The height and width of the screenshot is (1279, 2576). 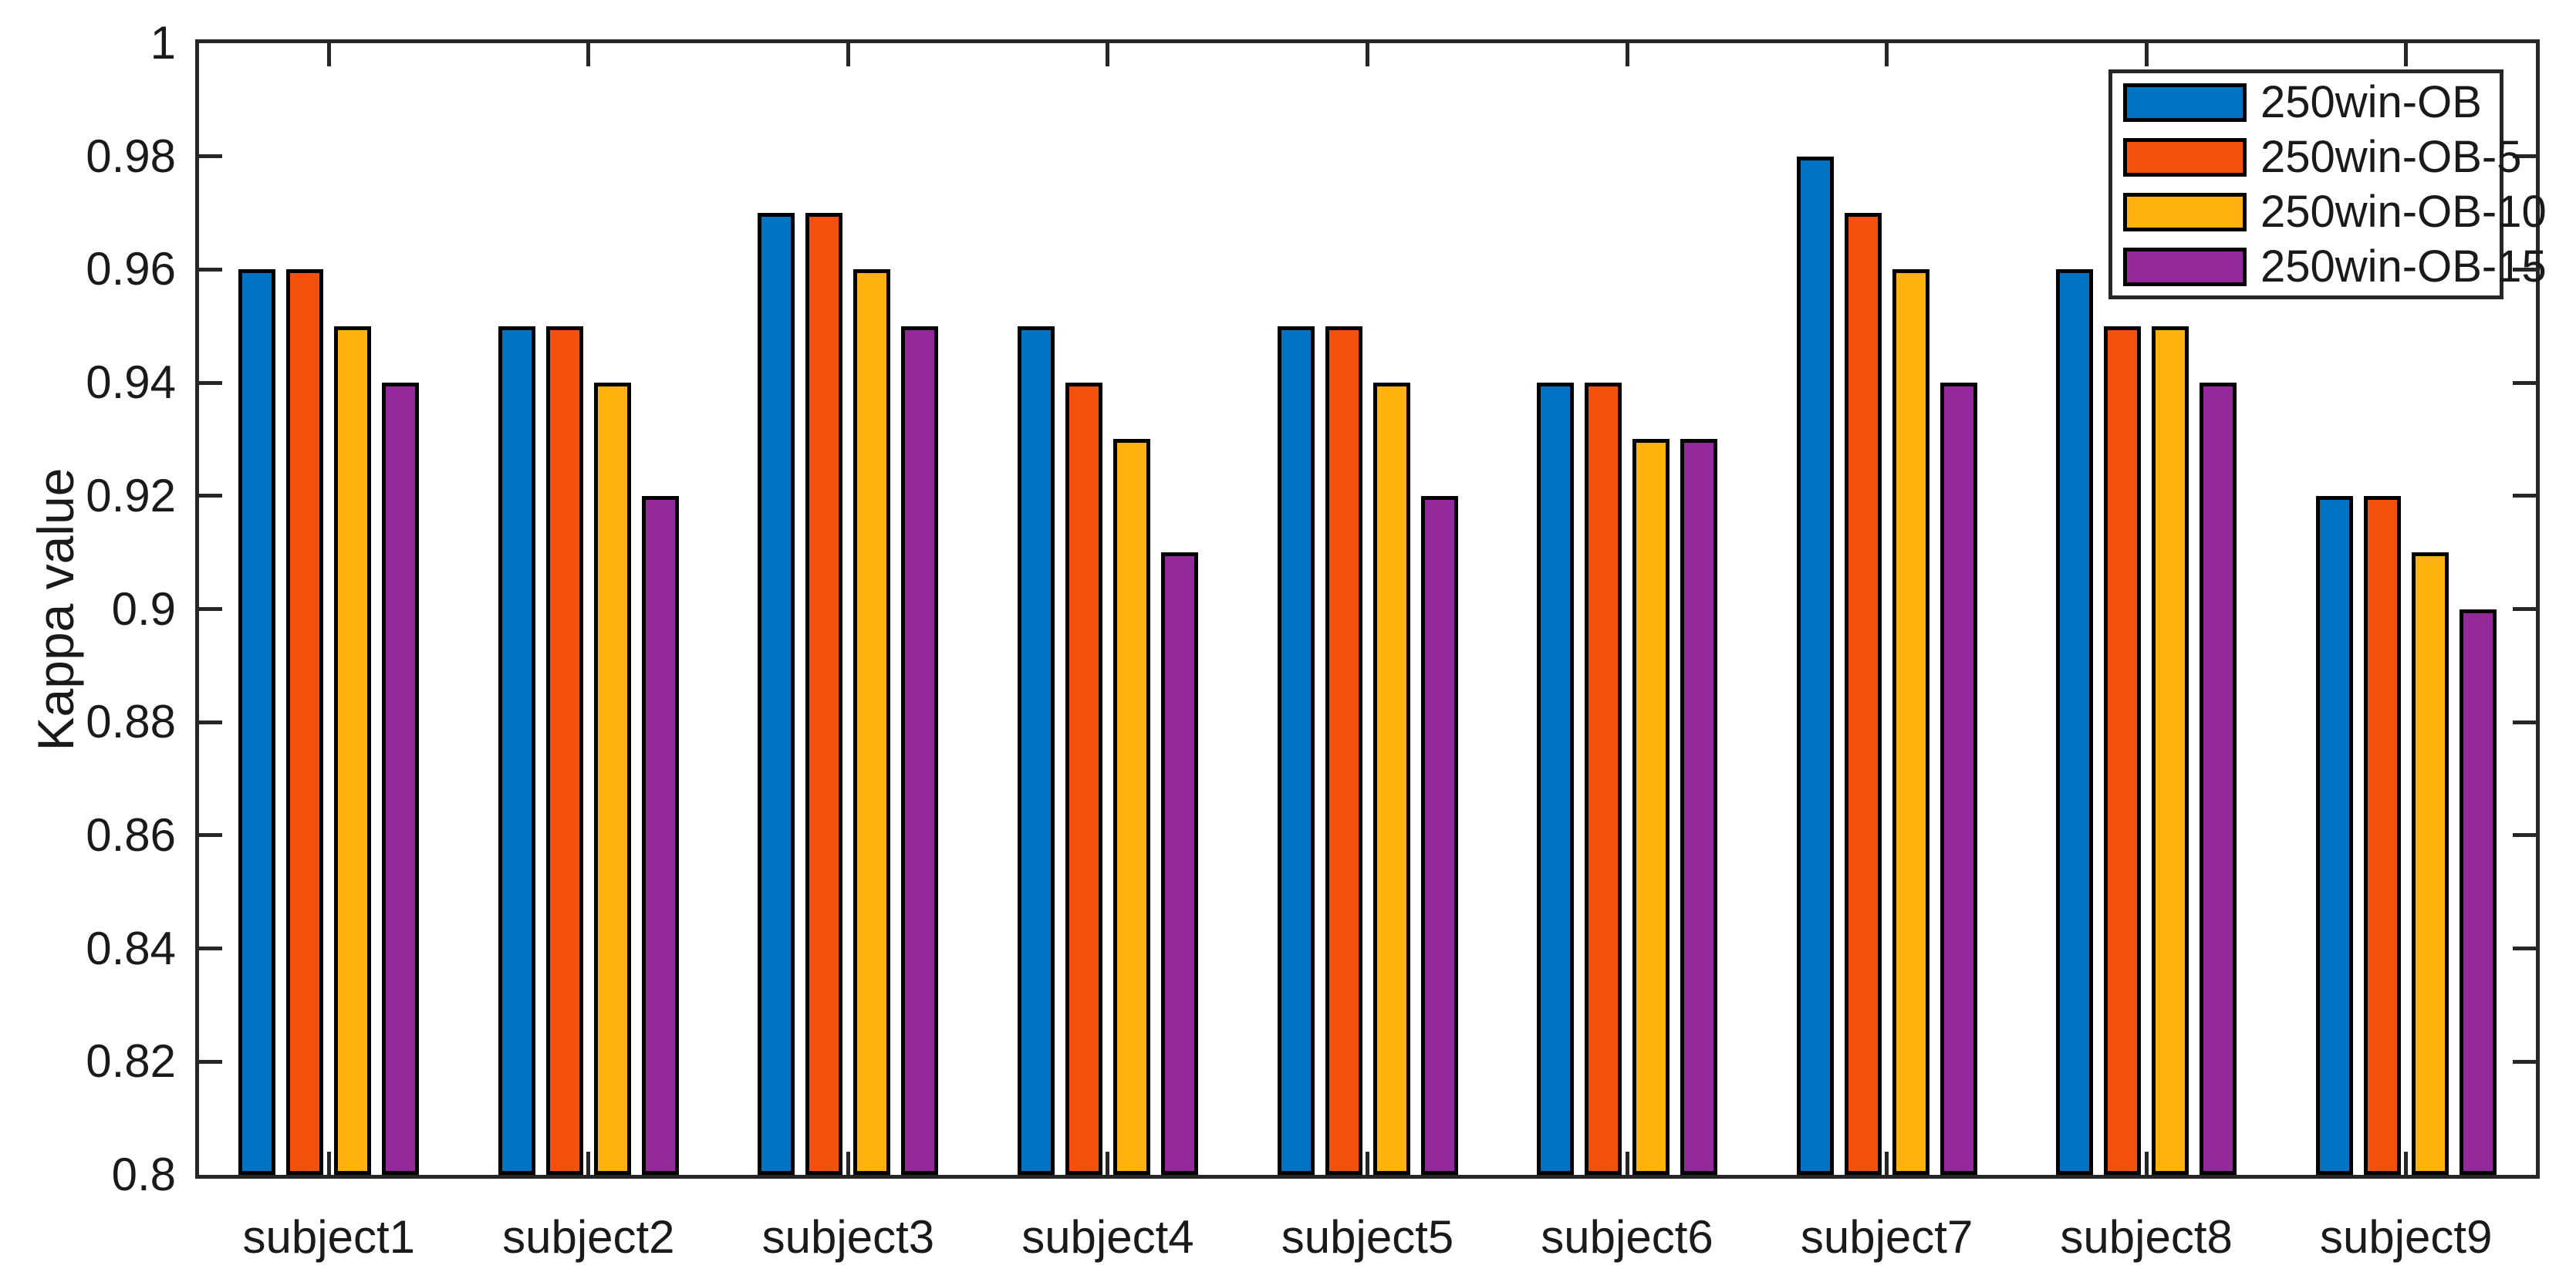 I want to click on legend-label: 250win-OB-5, so click(x=2391, y=157).